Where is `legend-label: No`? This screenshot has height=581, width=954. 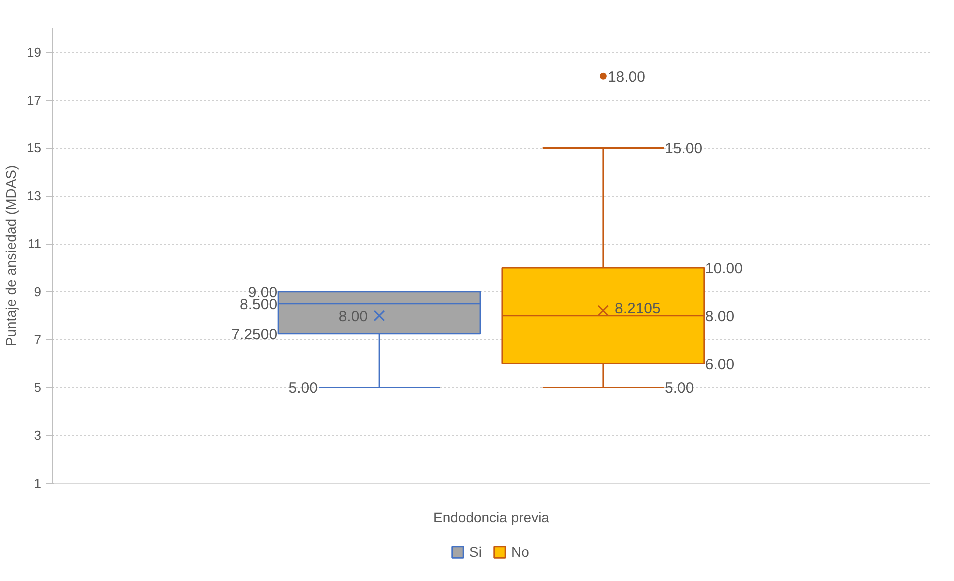 legend-label: No is located at coordinates (521, 552).